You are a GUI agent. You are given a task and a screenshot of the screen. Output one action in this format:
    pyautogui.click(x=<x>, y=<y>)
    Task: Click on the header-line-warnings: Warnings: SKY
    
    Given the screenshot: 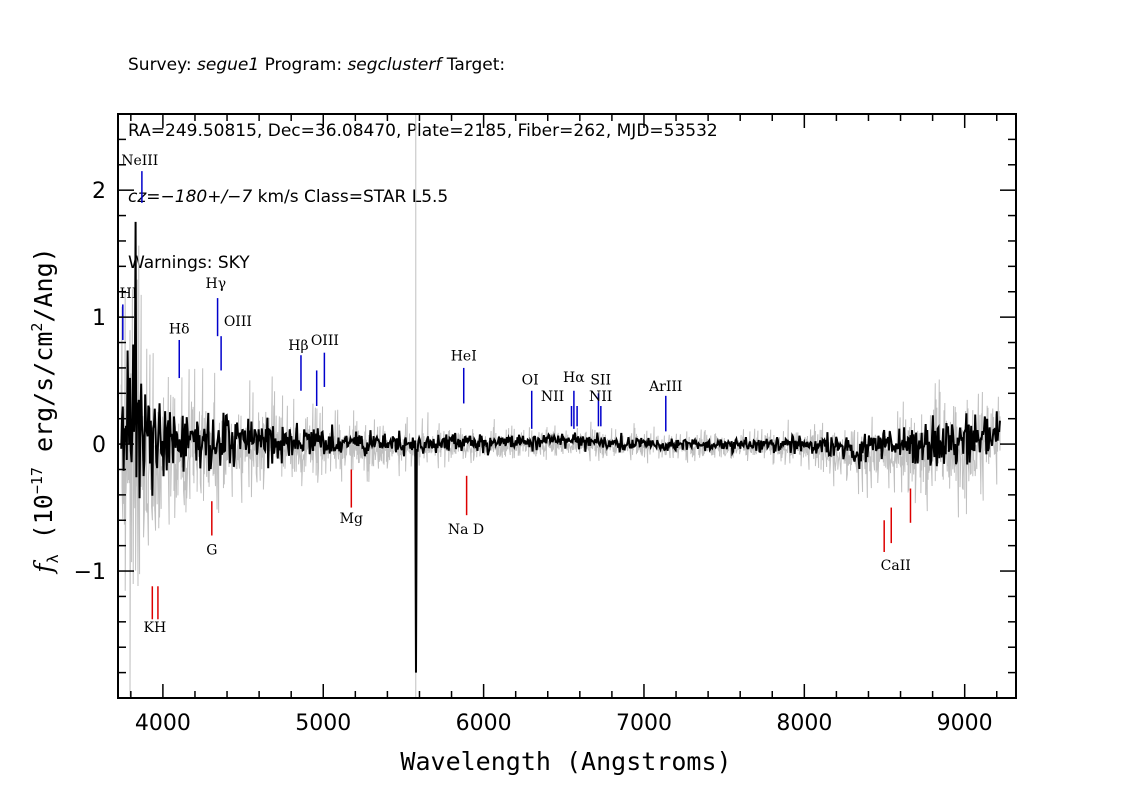 What is the action you would take?
    pyautogui.click(x=189, y=263)
    